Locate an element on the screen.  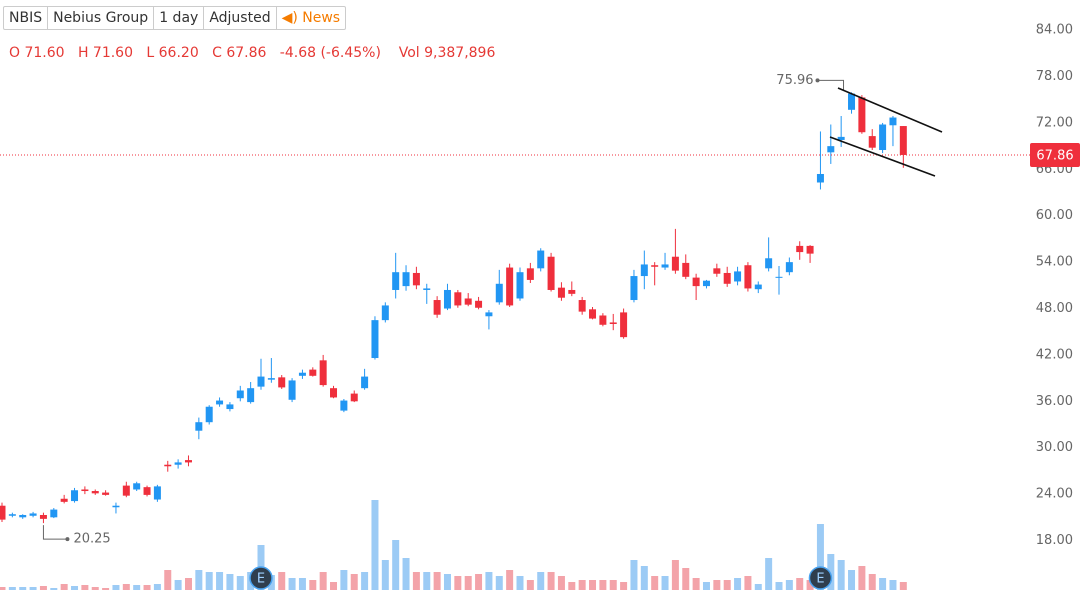
high-dot is located at coordinates (817, 80).